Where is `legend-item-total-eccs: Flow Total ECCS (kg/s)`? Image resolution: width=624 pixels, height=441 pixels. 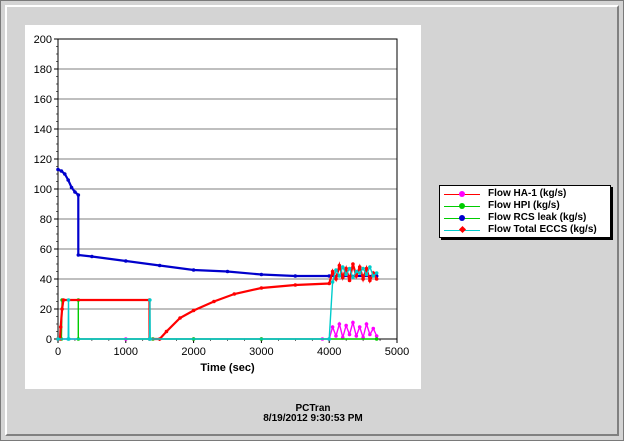
legend-item-total-eccs: Flow Total ECCS (kg/s) is located at coordinates (526, 230).